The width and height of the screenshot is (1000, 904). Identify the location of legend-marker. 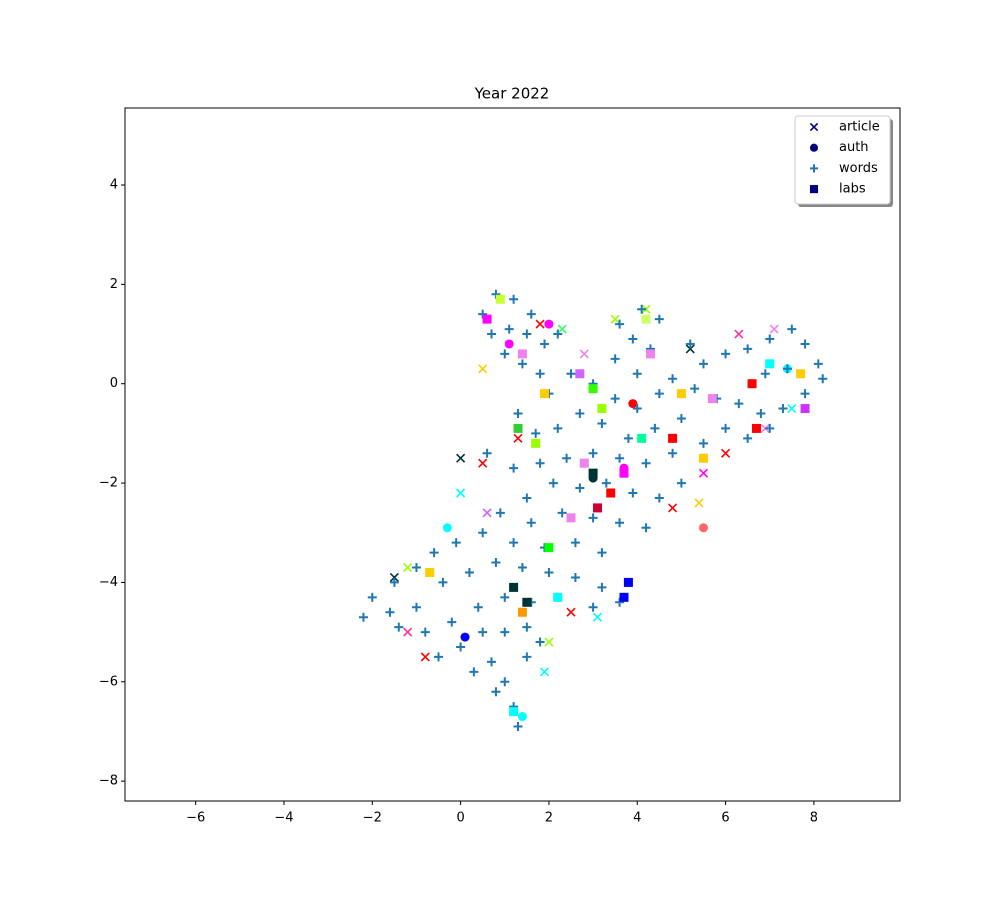
(814, 147).